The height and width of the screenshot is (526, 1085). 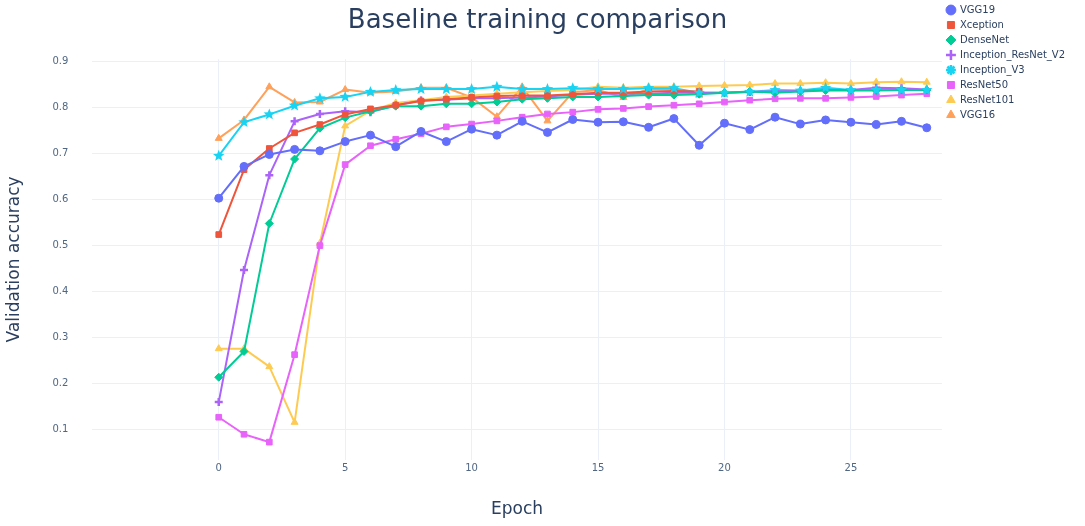 I want to click on y-axis-title: Validation accuracy, so click(x=12, y=259).